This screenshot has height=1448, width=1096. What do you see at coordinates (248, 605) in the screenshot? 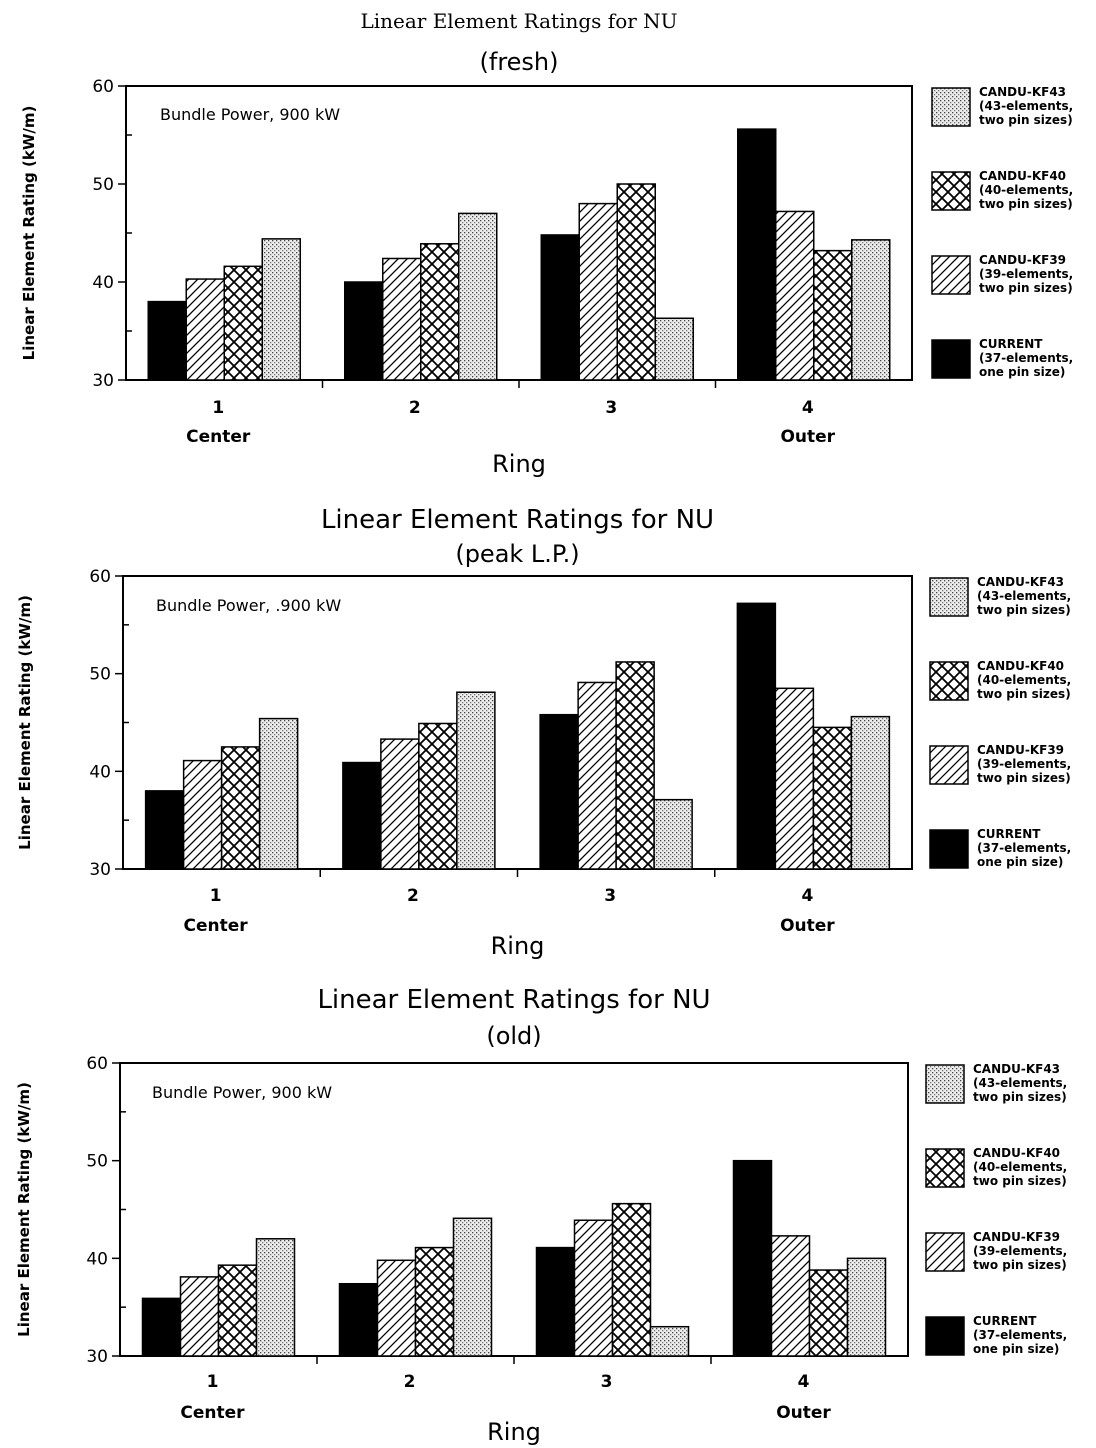
I see `bundle-power-annotation: Bundle Power, .900 kW` at bounding box center [248, 605].